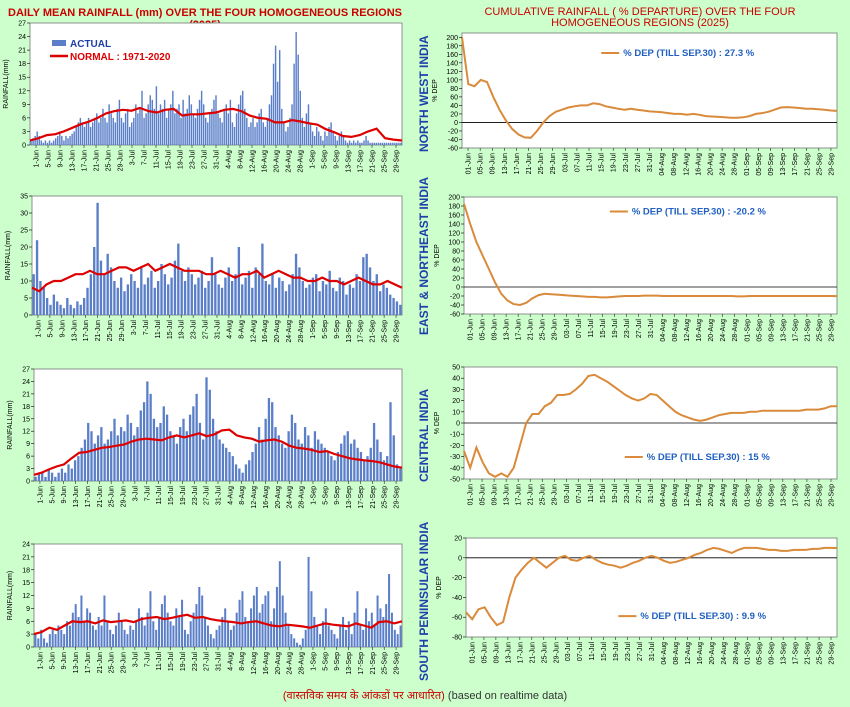 This screenshot has height=707, width=850. What do you see at coordinates (50, 329) in the screenshot?
I see `daily-chart-2-xtick-label-1: 5-Jun` at bounding box center [50, 329].